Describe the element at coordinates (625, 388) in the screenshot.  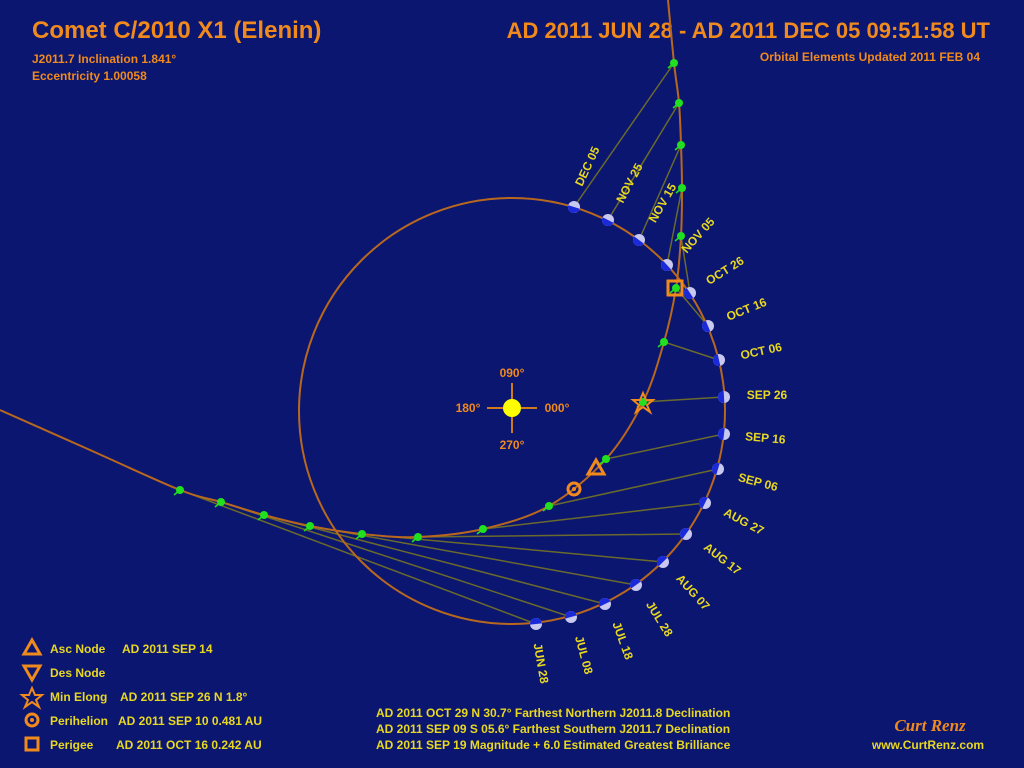
I see `orbit-markers` at that location.